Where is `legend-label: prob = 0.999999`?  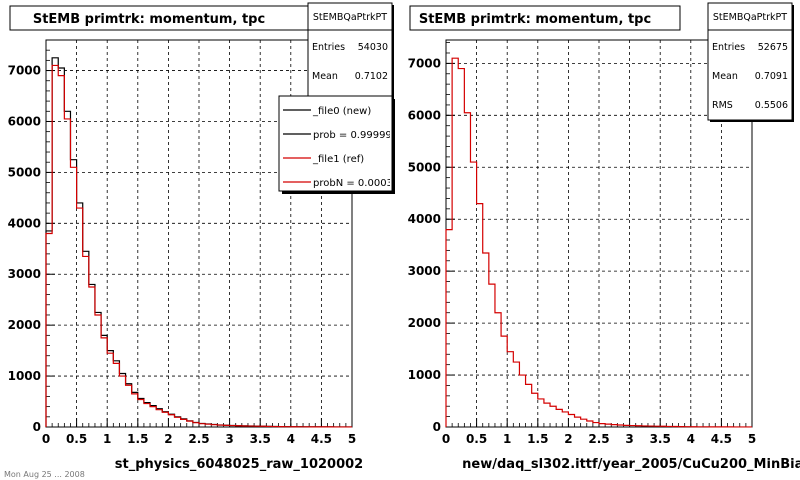 legend-label: prob = 0.999999 is located at coordinates (355, 135).